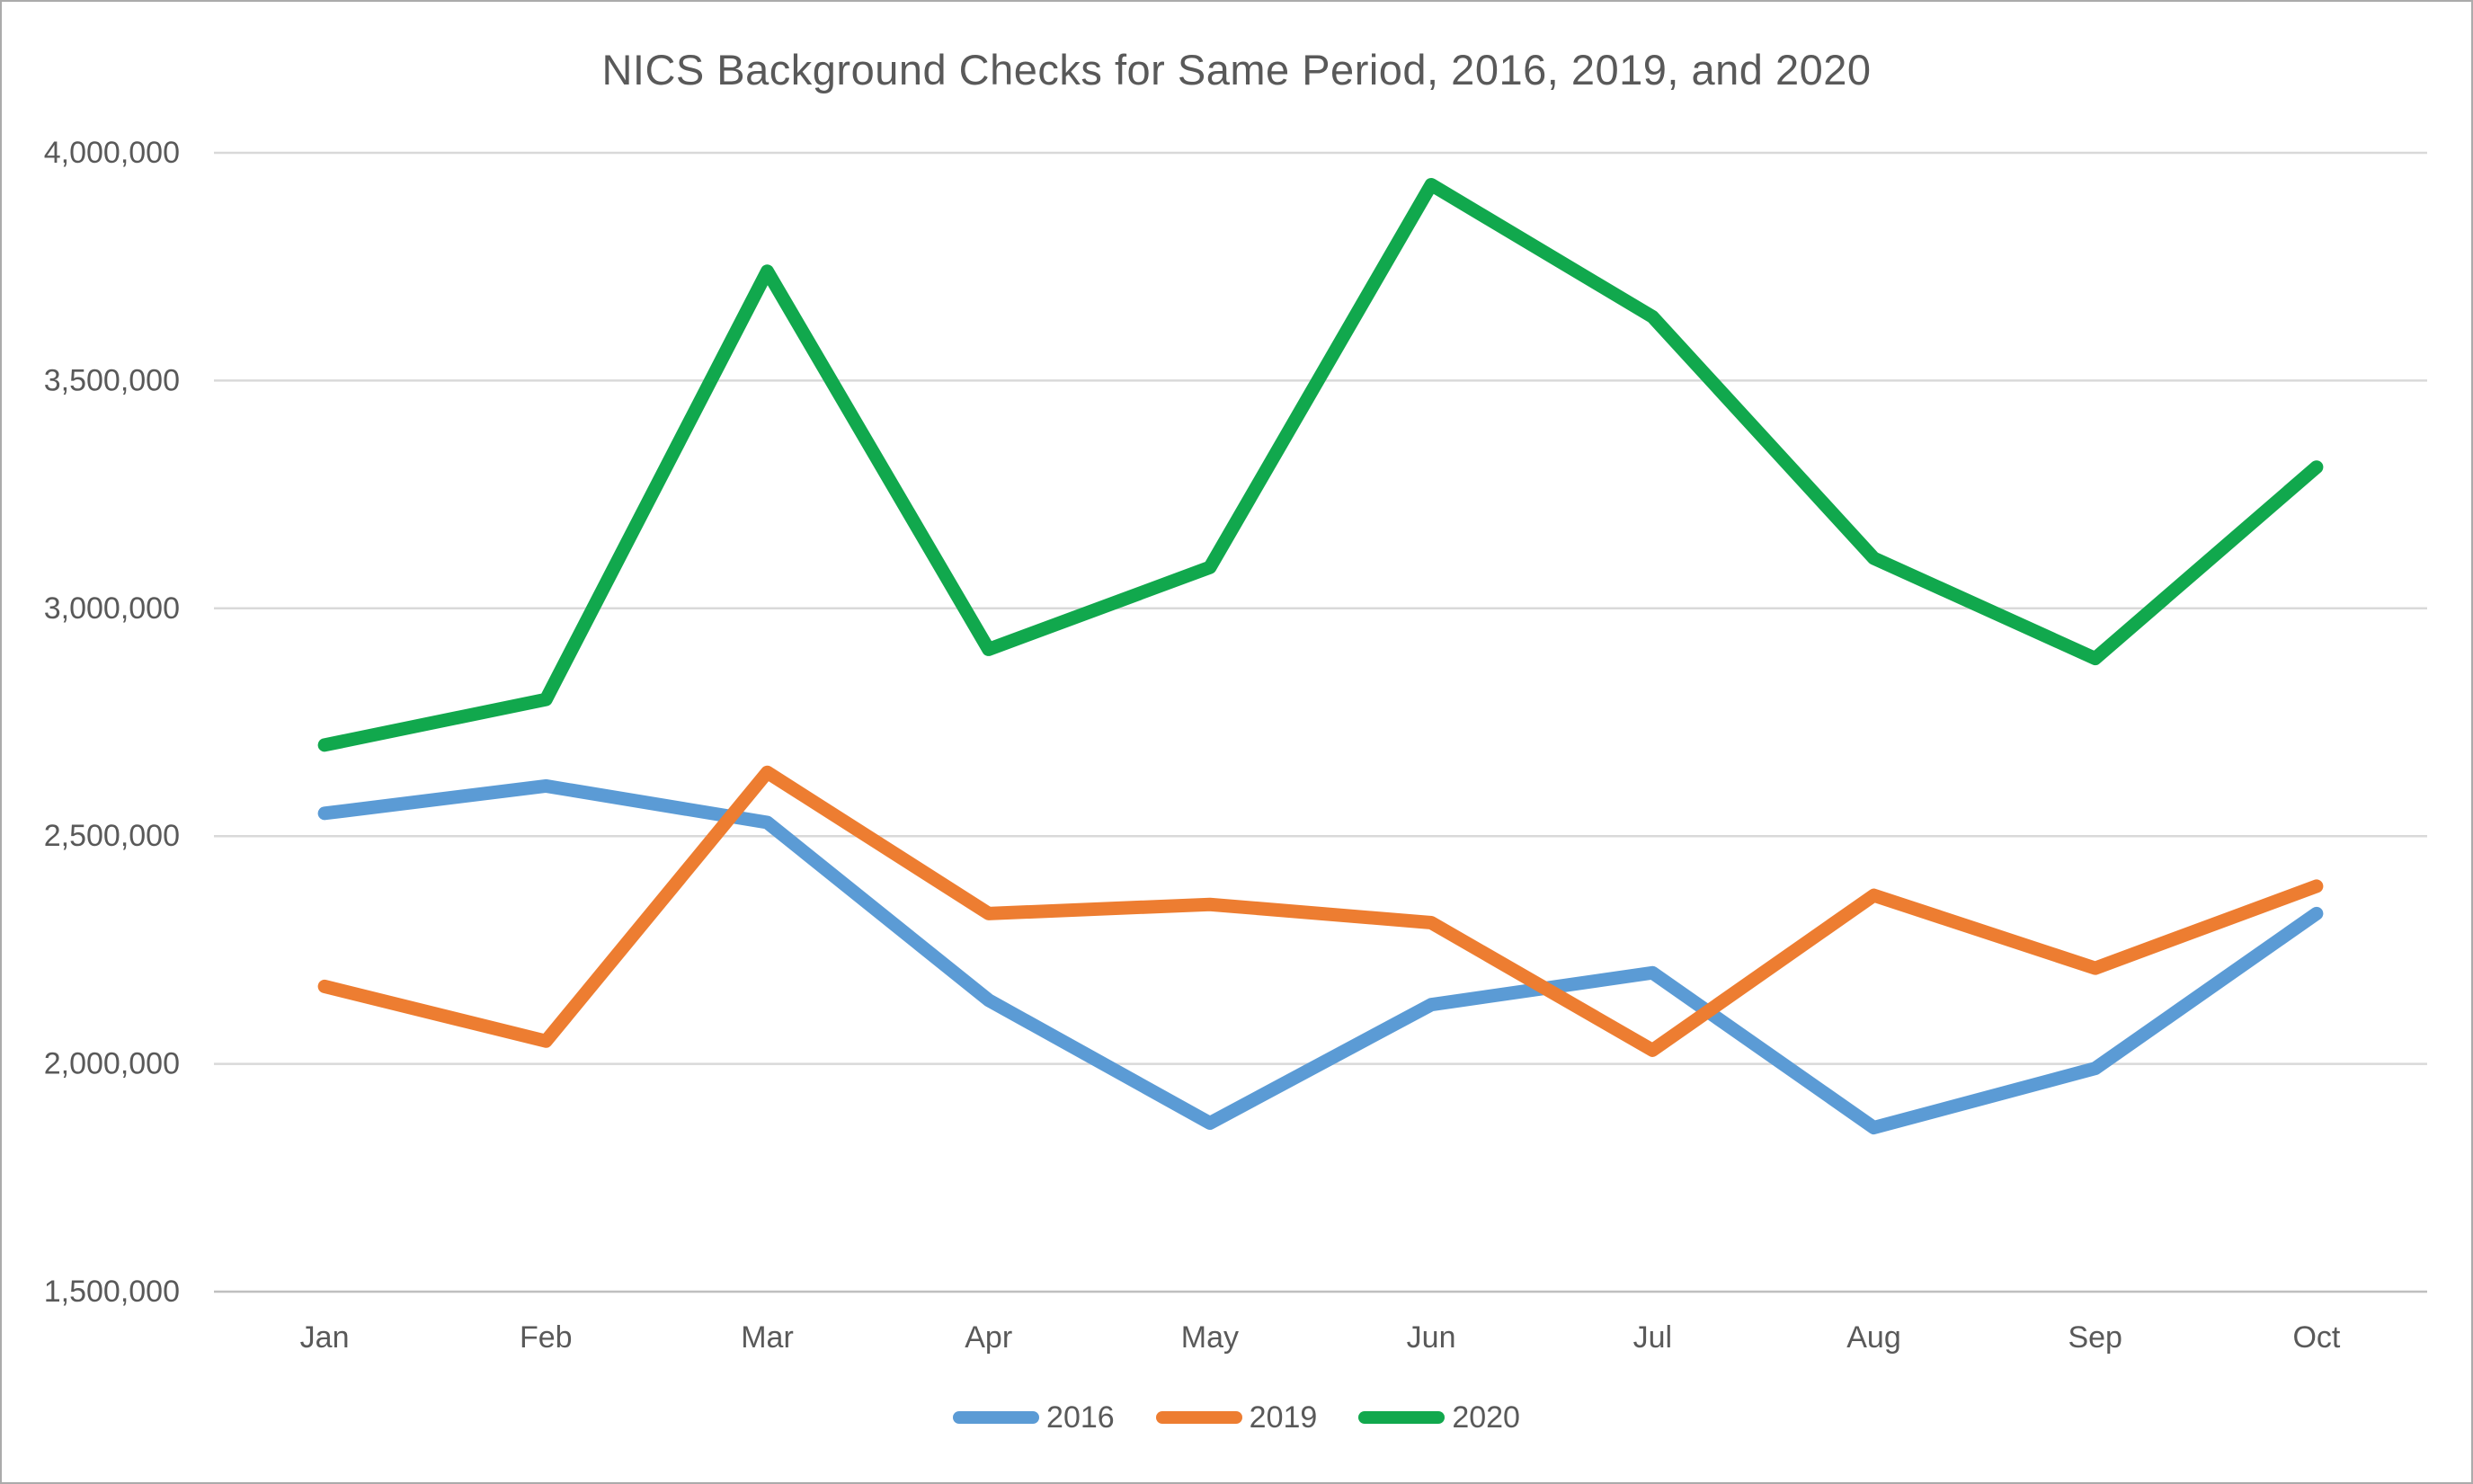 Image resolution: width=2473 pixels, height=1484 pixels. I want to click on legend-item-2019: 2019, so click(1236, 1417).